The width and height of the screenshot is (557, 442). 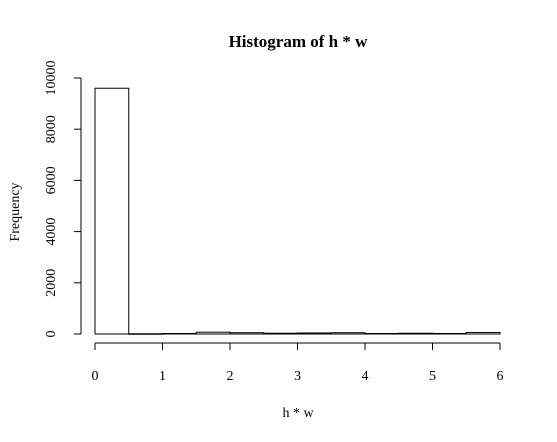 I want to click on y-tick-label-2: 4000, so click(x=51, y=232).